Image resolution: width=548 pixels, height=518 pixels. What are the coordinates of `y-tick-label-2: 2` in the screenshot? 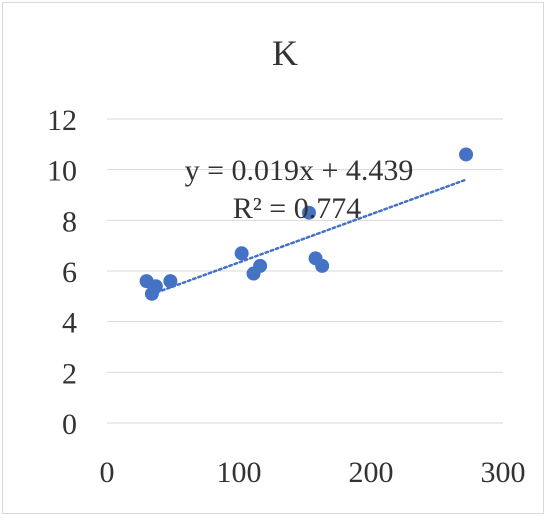 It's located at (69, 373).